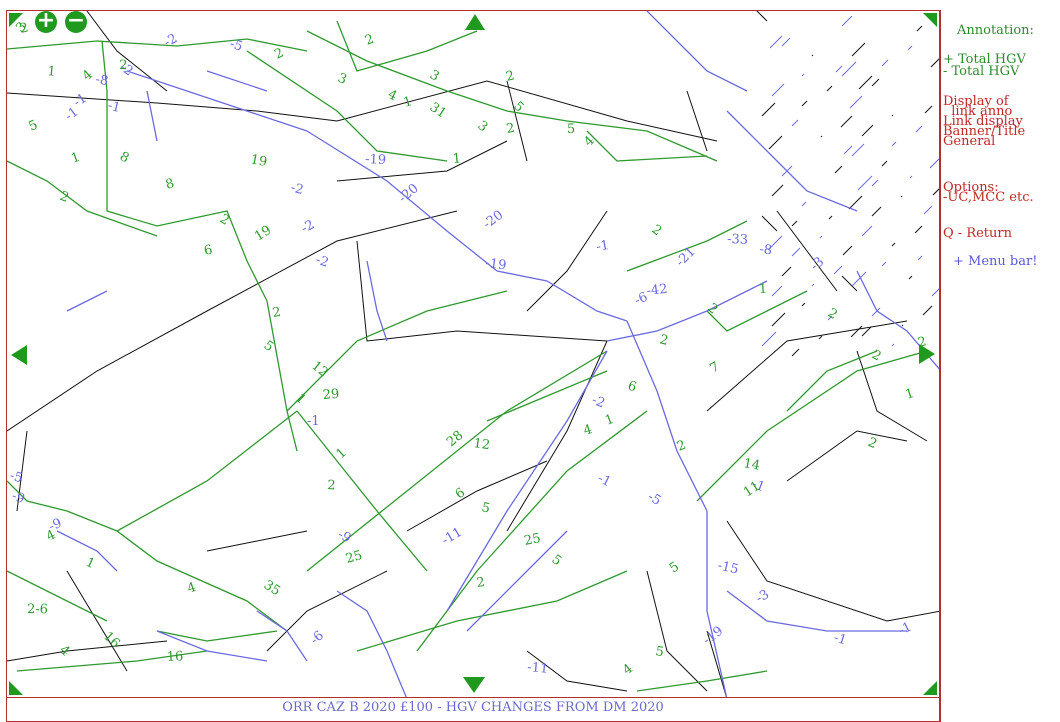  Describe the element at coordinates (19, 355) in the screenshot. I see `pan-left-arrow-icon` at that location.